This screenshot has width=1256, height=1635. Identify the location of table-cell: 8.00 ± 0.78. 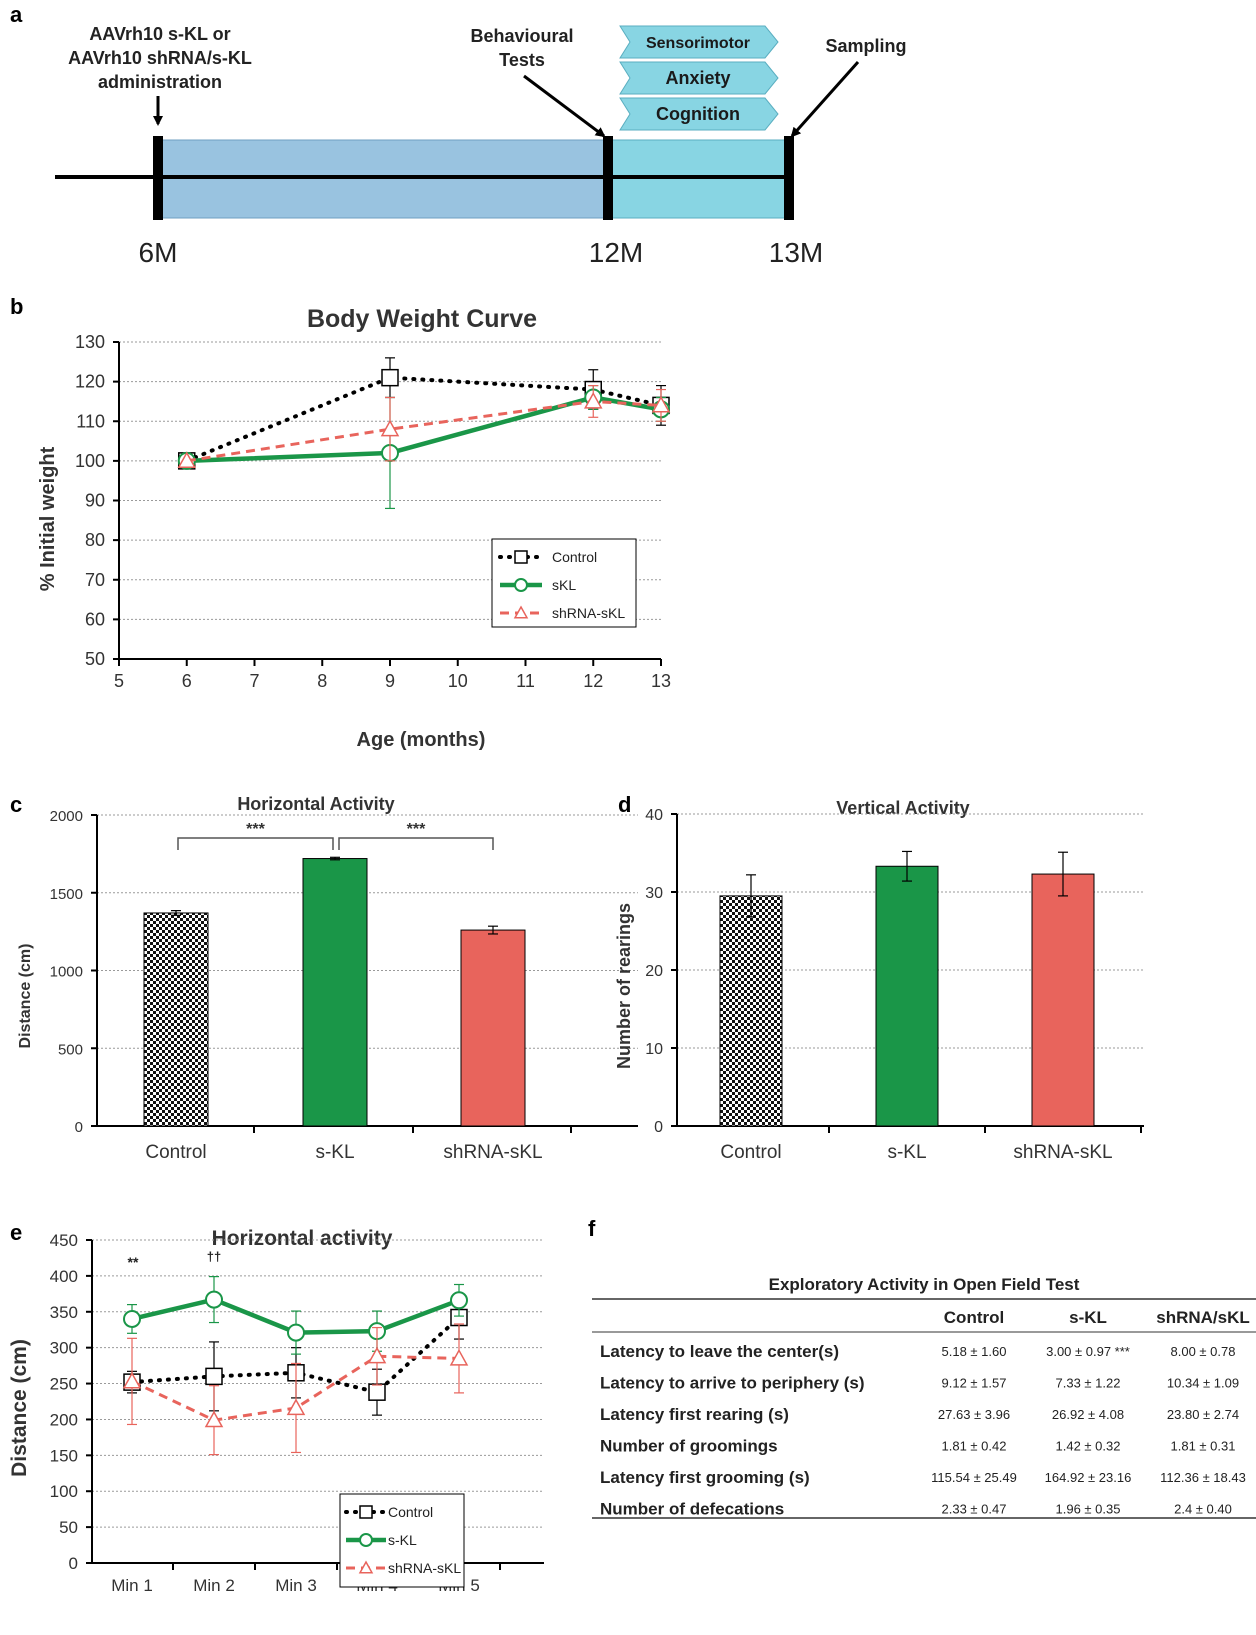
(1203, 1351).